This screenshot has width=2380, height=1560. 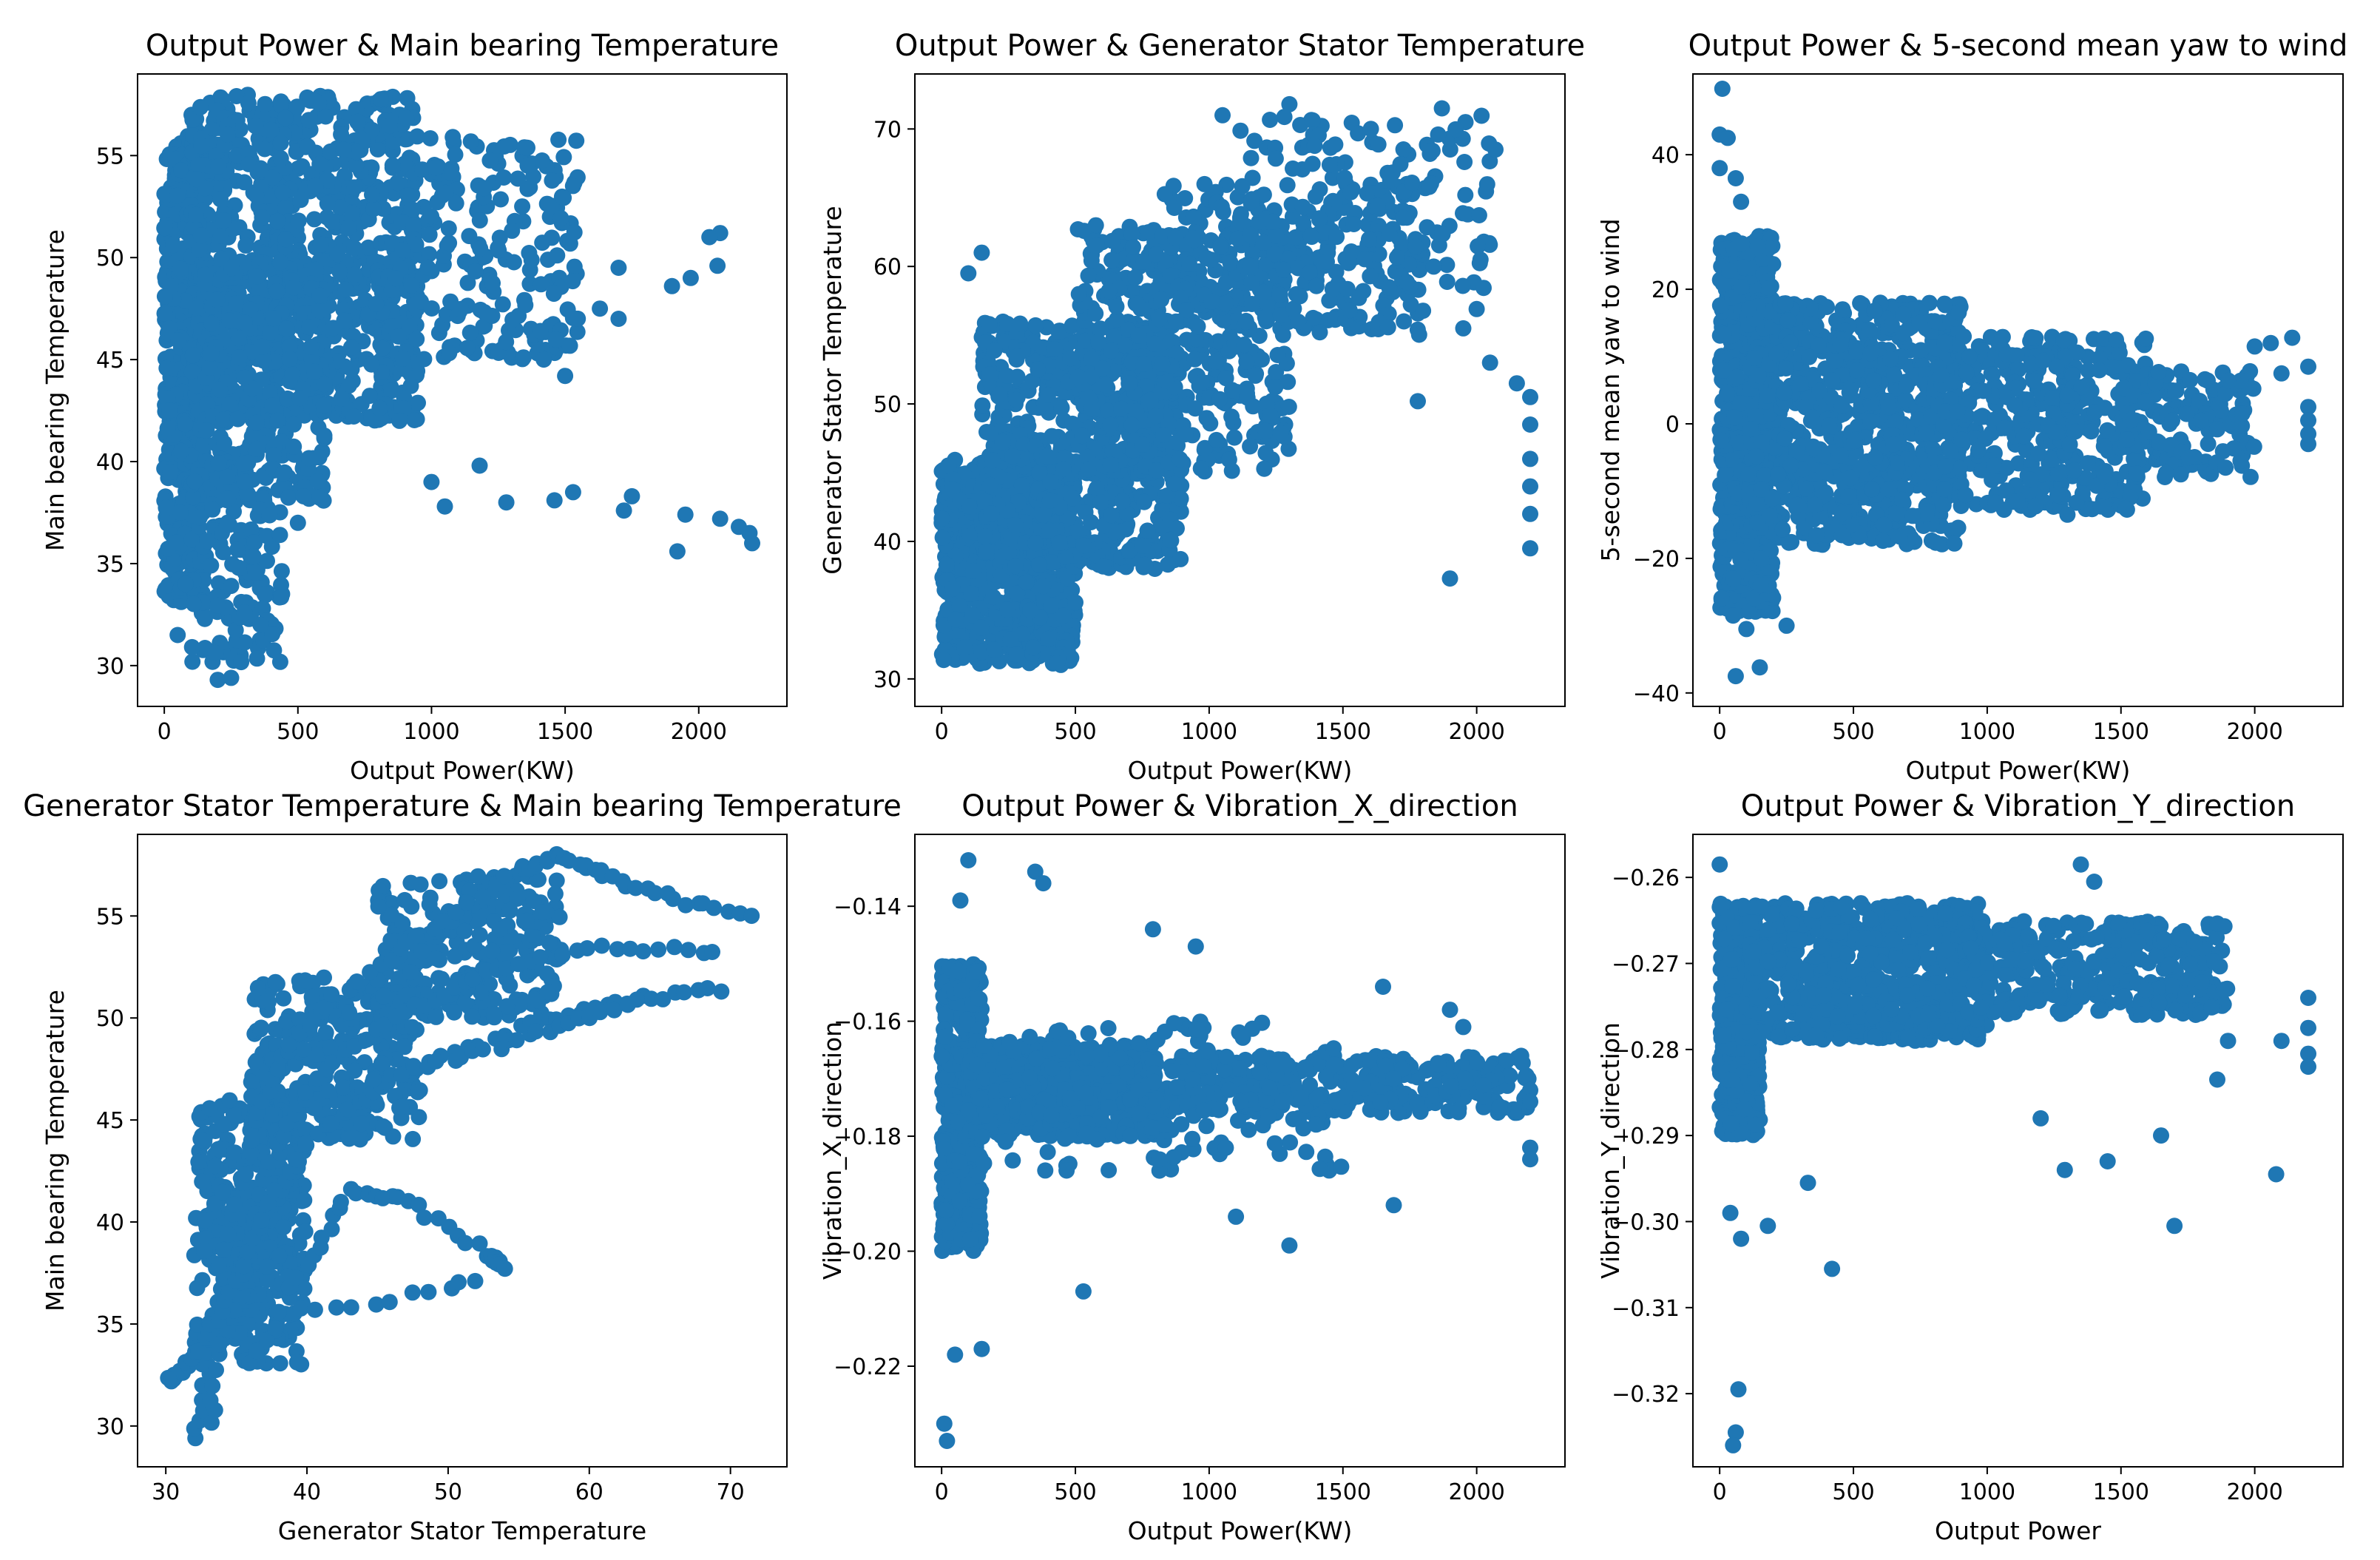 What do you see at coordinates (110, 258) in the screenshot?
I see `y-tick-label: 50` at bounding box center [110, 258].